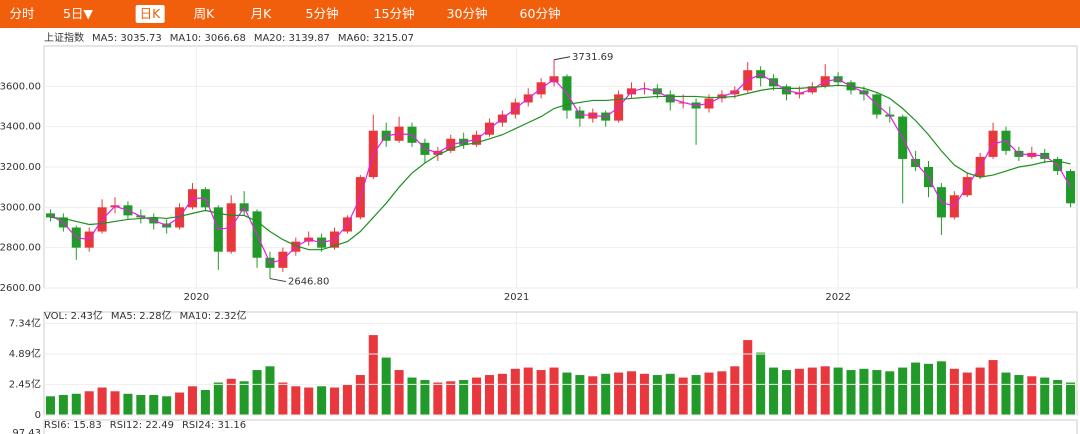 Image resolution: width=1080 pixels, height=434 pixels. Describe the element at coordinates (322, 13) in the screenshot. I see `tab: 5分钟` at that location.